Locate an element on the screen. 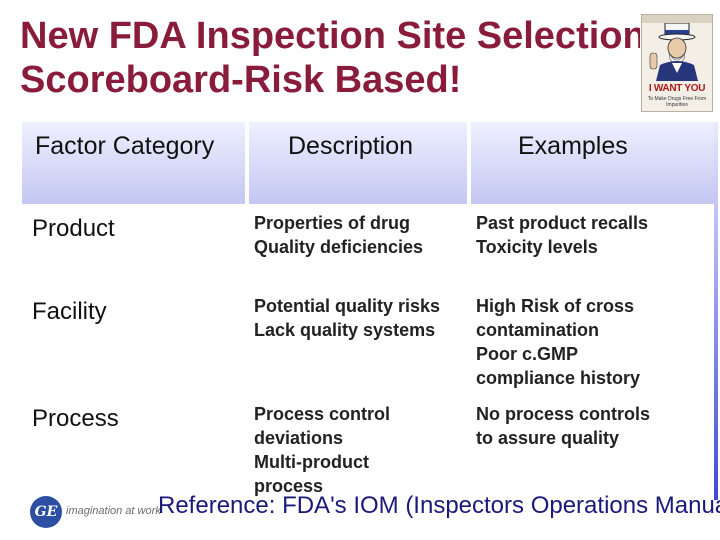  title-line-1: New FDA Inspection Site Selection is located at coordinates (330, 36).